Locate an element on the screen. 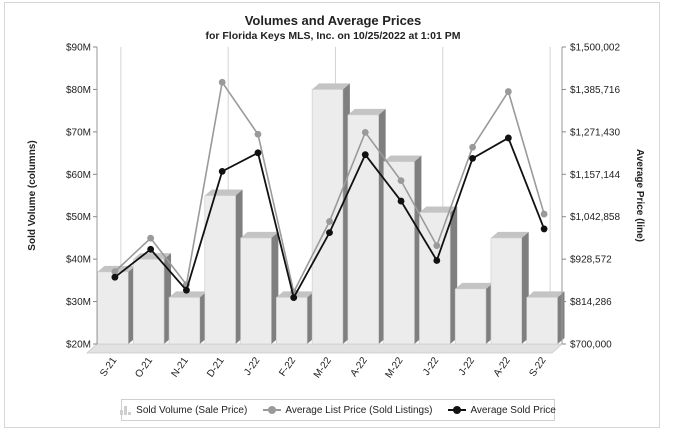  left-tick-label: $30M is located at coordinates (78, 302).